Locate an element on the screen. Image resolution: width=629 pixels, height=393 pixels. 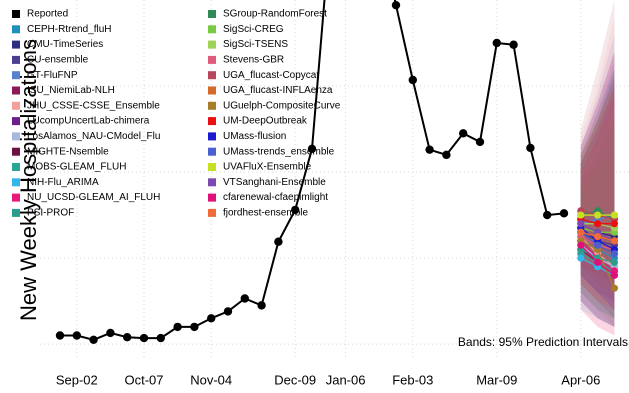
x-tick-label: Apr-06 is located at coordinates (580, 379).